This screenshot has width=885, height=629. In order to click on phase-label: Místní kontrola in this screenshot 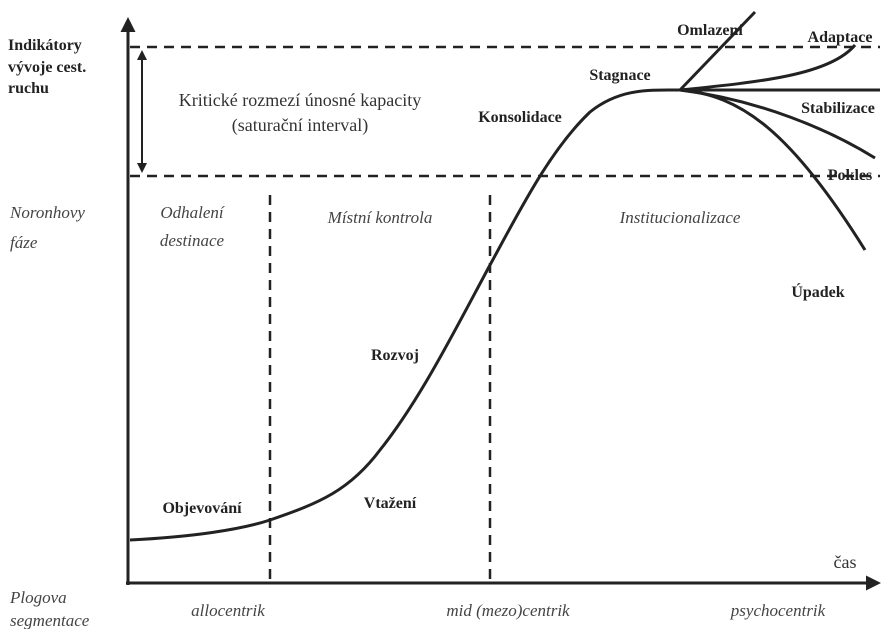, I will do `click(380, 217)`.